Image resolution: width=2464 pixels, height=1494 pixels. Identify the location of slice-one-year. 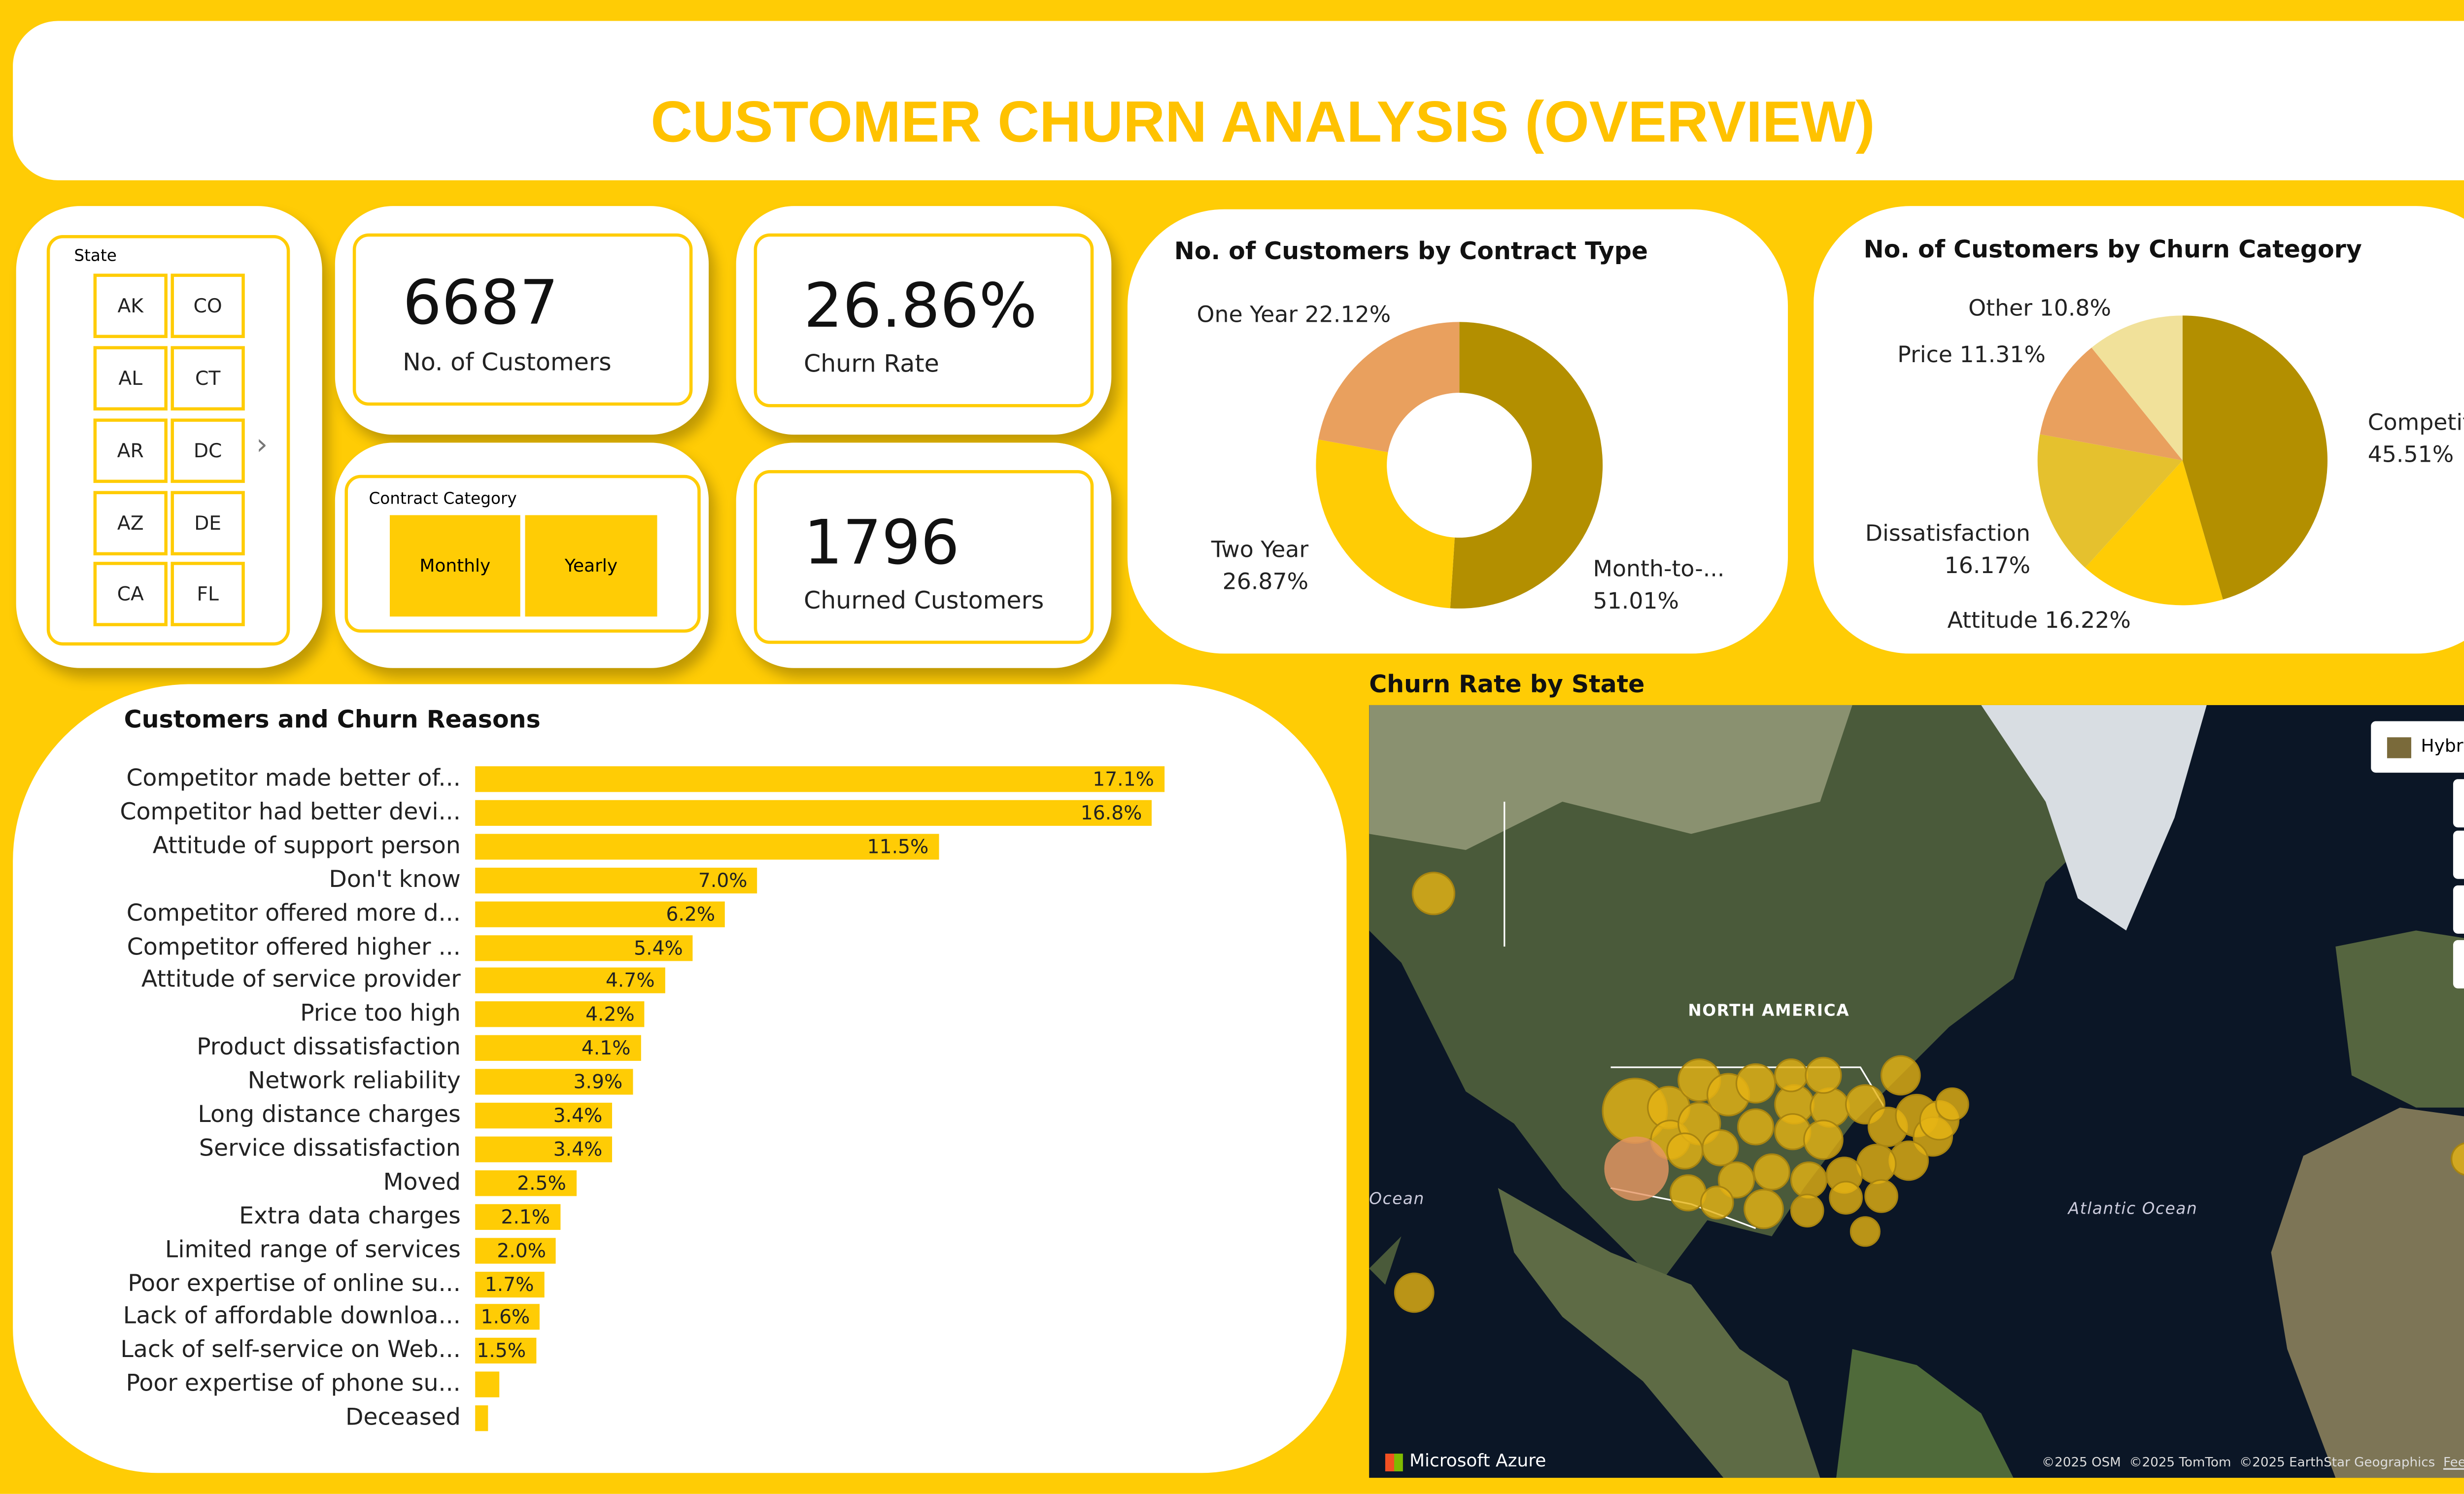
(1389, 387).